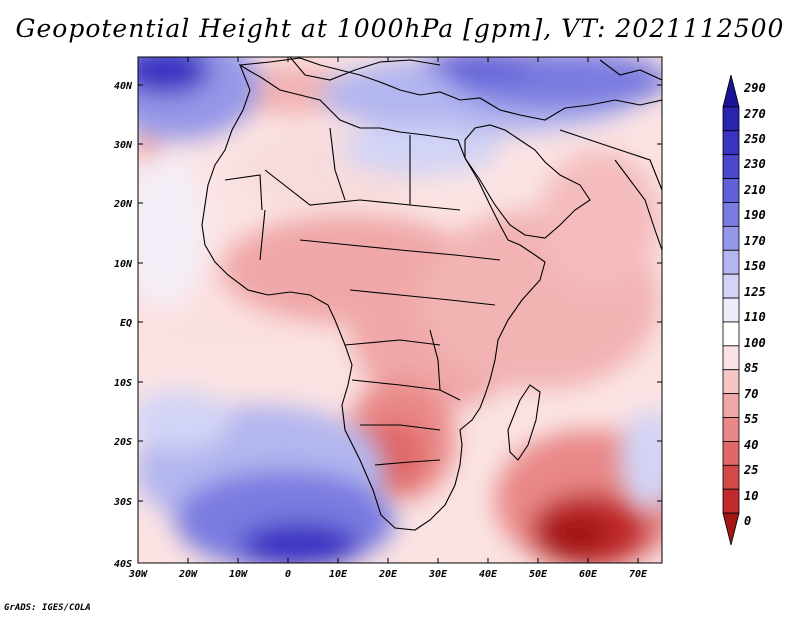 The width and height of the screenshot is (800, 618). Describe the element at coordinates (750, 470) in the screenshot. I see `cb-label-25: 25` at that location.